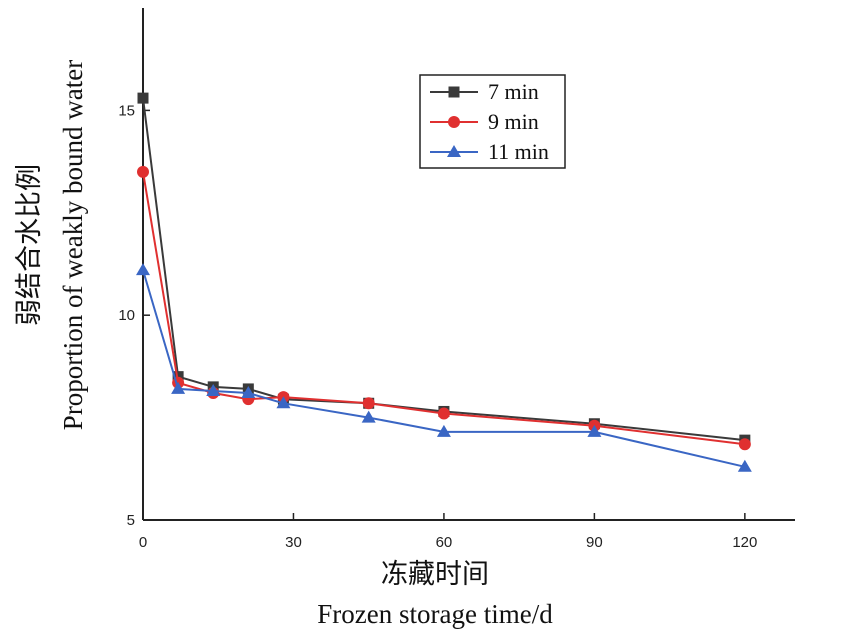 This screenshot has width=842, height=635. Describe the element at coordinates (435, 614) in the screenshot. I see `x-axis-title-en: Frozen storage time/d` at that location.